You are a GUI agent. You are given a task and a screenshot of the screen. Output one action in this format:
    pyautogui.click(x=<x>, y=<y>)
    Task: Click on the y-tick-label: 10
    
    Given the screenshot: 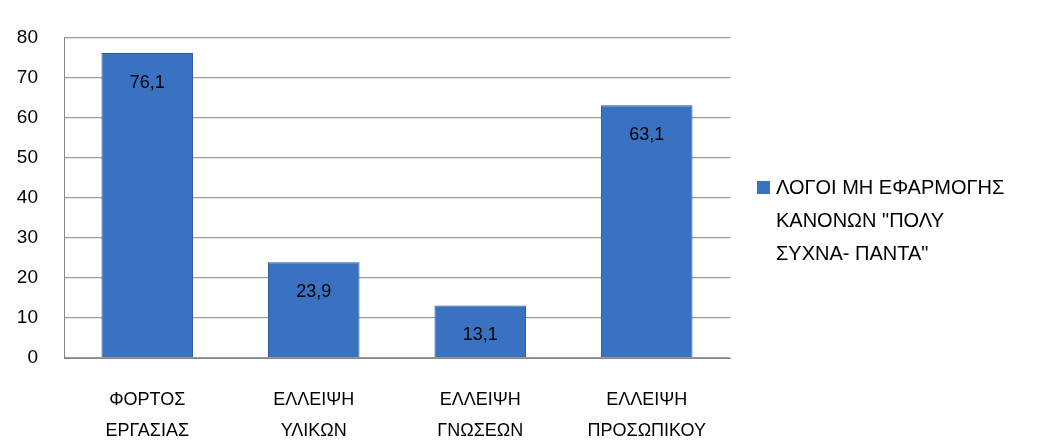 What is the action you would take?
    pyautogui.click(x=27, y=317)
    